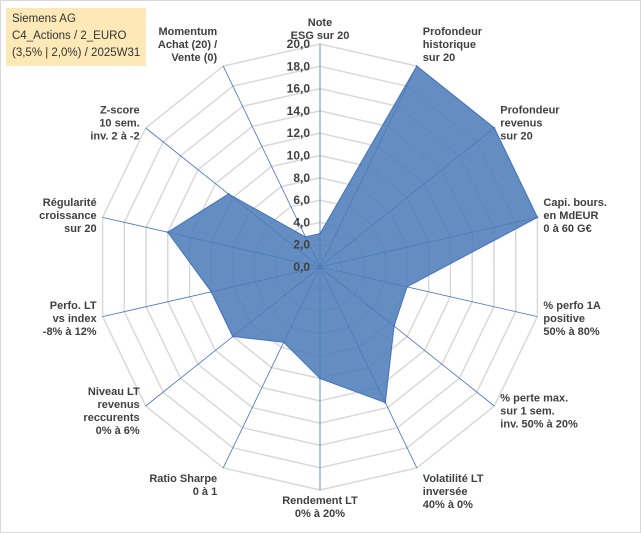  I want to click on tick-label: 0,0, so click(301, 267).